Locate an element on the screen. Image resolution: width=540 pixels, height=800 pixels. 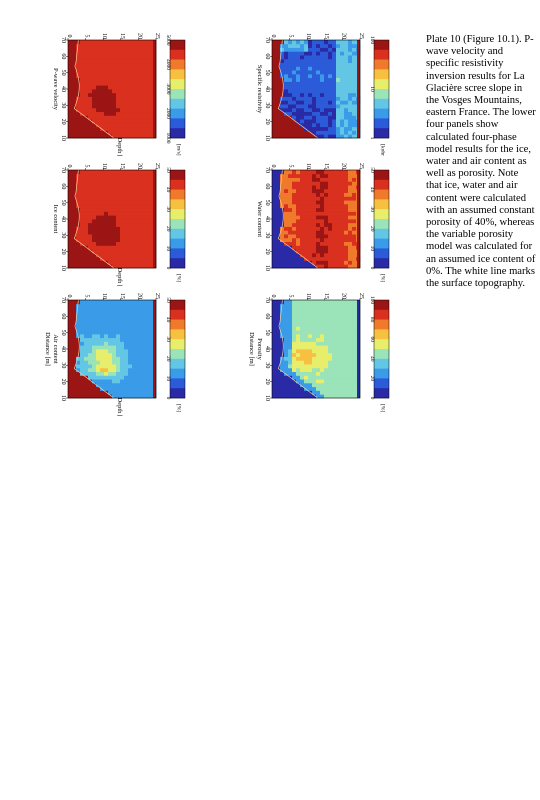
surface-topography-line is located at coordinates (94, 349).